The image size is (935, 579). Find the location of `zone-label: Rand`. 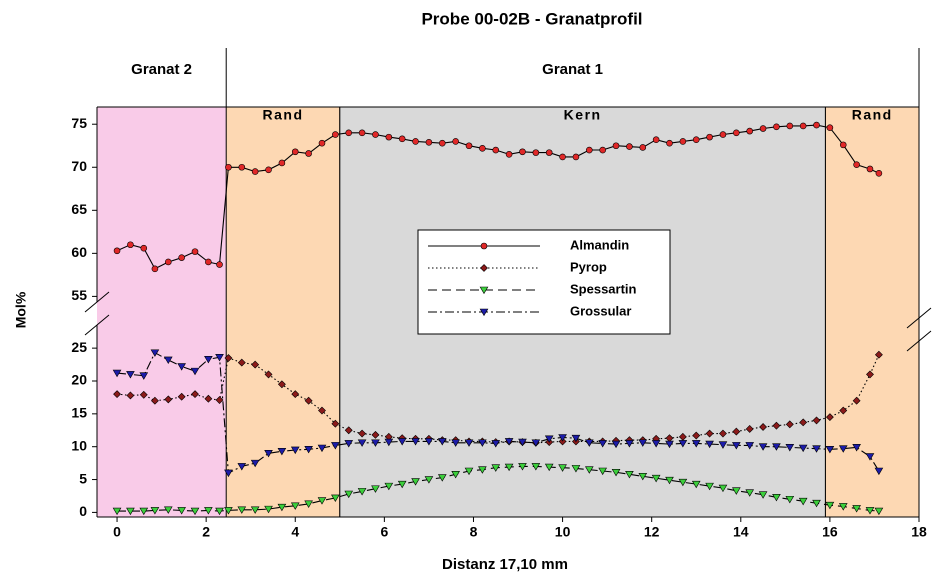

zone-label: Rand is located at coordinates (283, 115).